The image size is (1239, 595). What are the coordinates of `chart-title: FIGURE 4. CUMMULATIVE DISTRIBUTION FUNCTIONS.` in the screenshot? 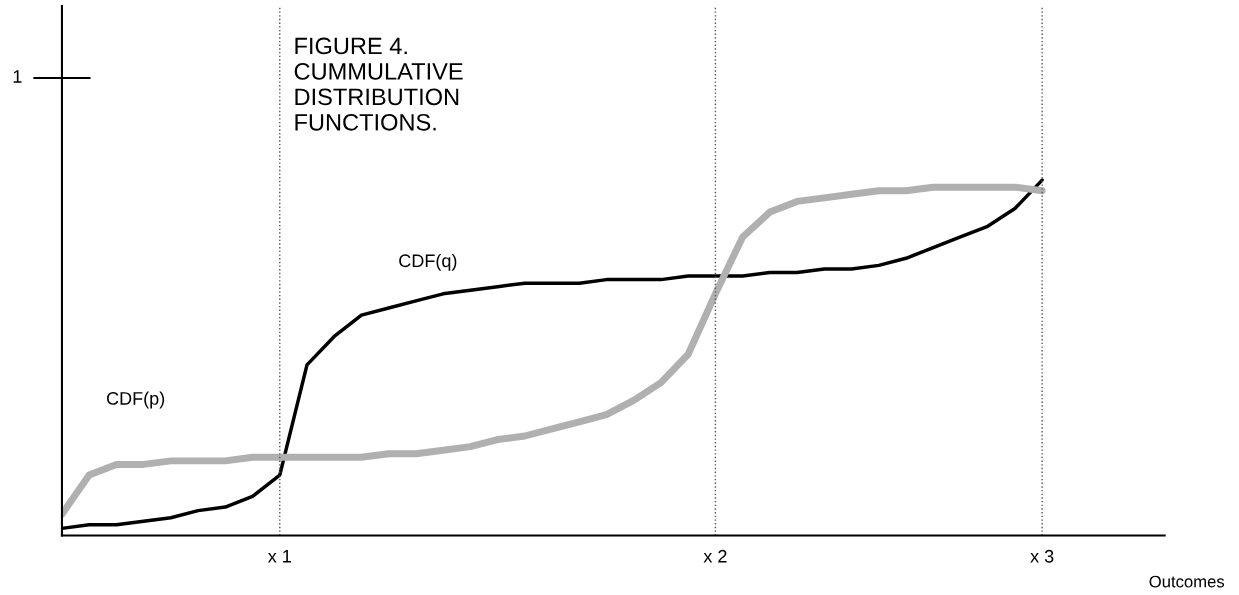 It's located at (378, 84).